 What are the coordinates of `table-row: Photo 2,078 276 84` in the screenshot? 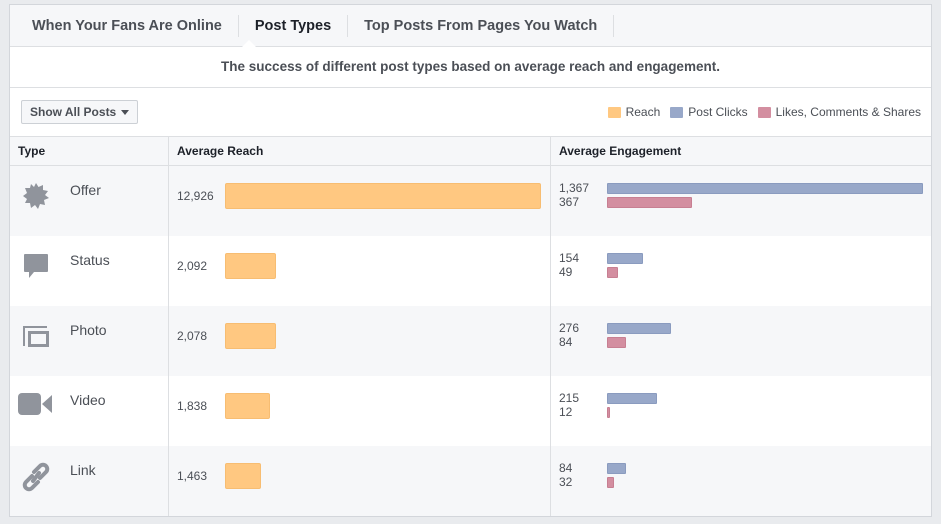 It's located at (470, 341).